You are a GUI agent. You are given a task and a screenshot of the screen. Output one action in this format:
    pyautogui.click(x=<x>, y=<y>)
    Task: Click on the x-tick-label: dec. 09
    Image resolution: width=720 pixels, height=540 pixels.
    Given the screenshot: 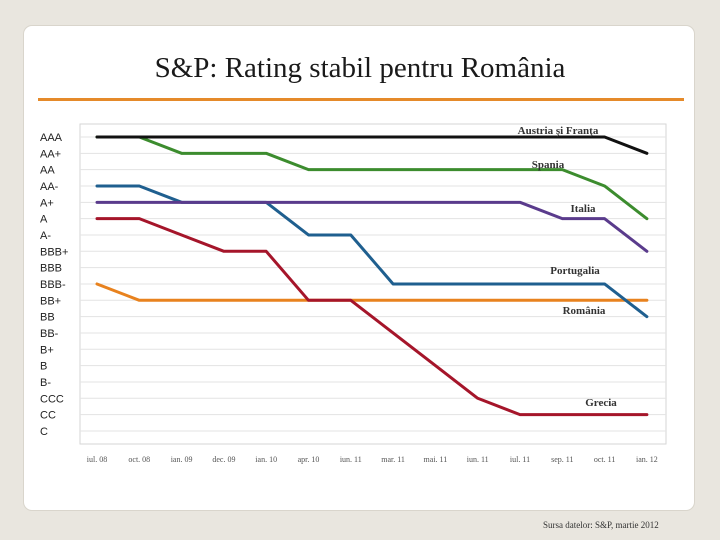 What is the action you would take?
    pyautogui.click(x=223, y=459)
    